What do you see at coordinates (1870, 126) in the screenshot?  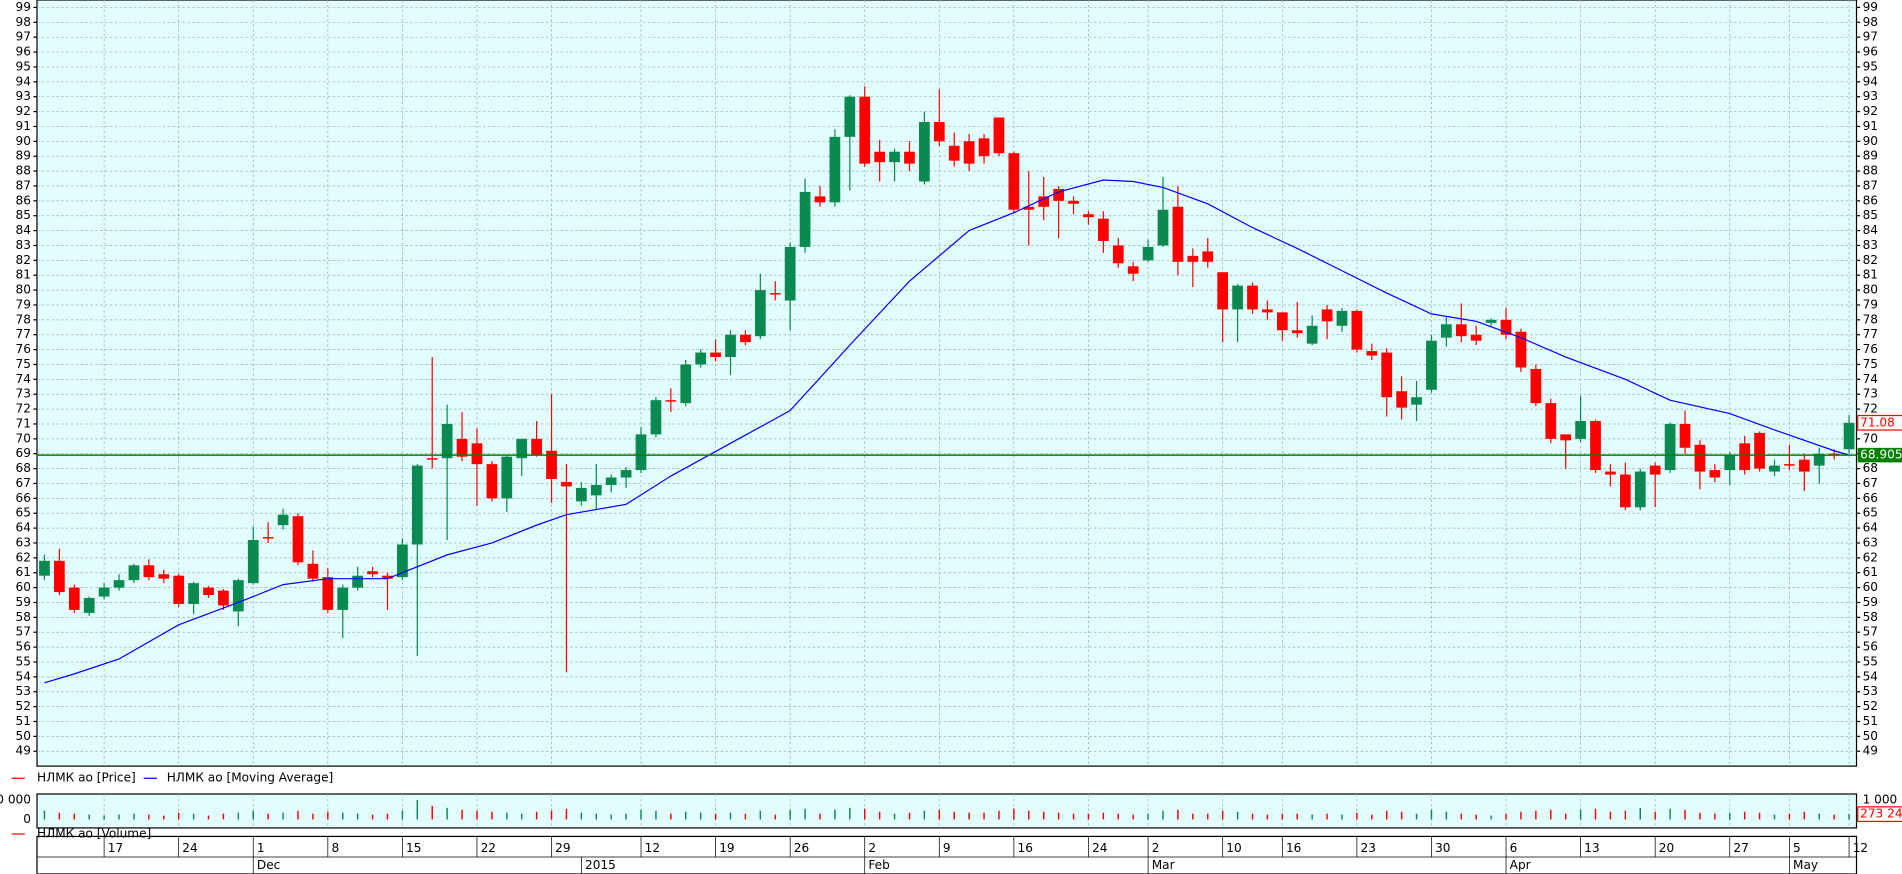 I see `y-tick-label: 91` at bounding box center [1870, 126].